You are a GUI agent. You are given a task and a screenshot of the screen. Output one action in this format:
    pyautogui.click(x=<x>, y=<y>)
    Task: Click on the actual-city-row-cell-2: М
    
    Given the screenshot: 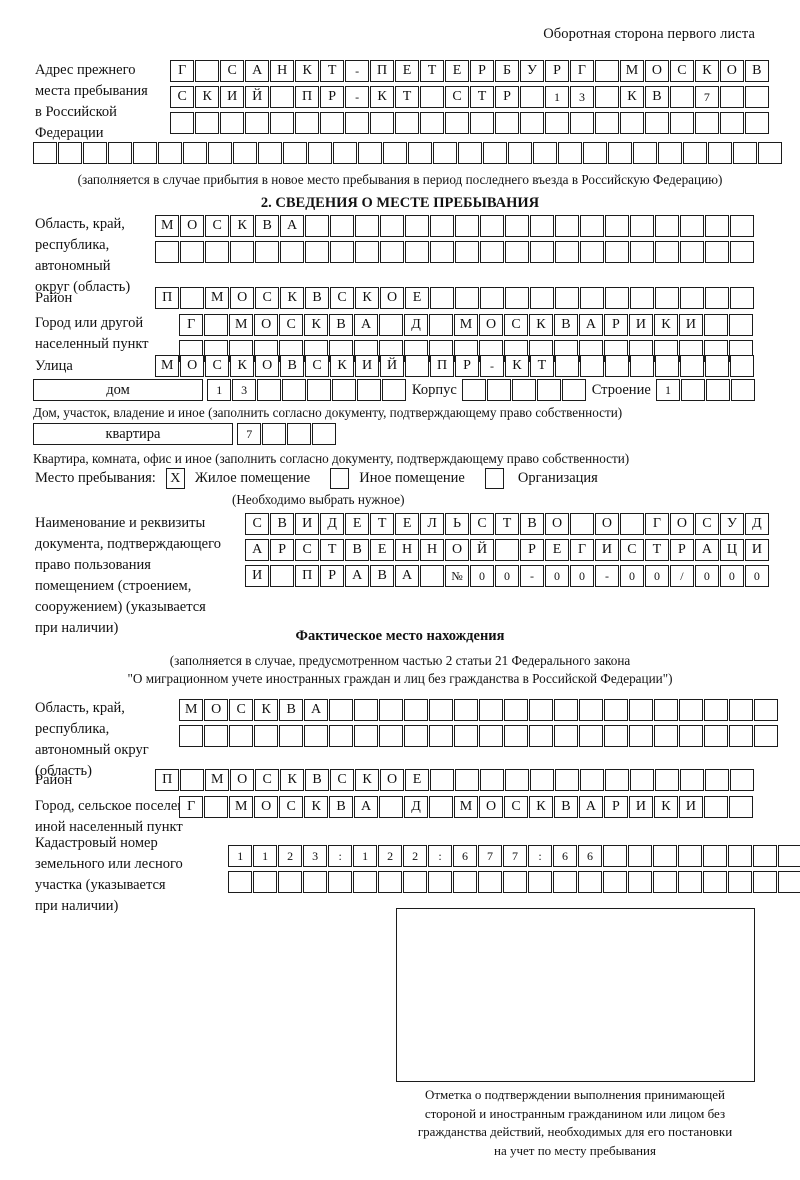 What is the action you would take?
    pyautogui.click(x=241, y=807)
    